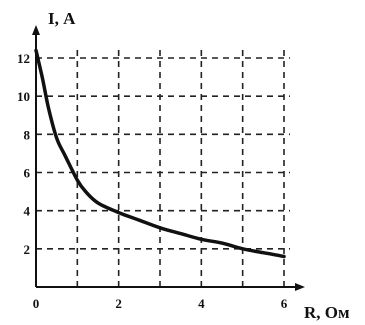 This screenshot has height=325, width=365. Describe the element at coordinates (23, 96) in the screenshot. I see `y-tick-label: 10` at that location.